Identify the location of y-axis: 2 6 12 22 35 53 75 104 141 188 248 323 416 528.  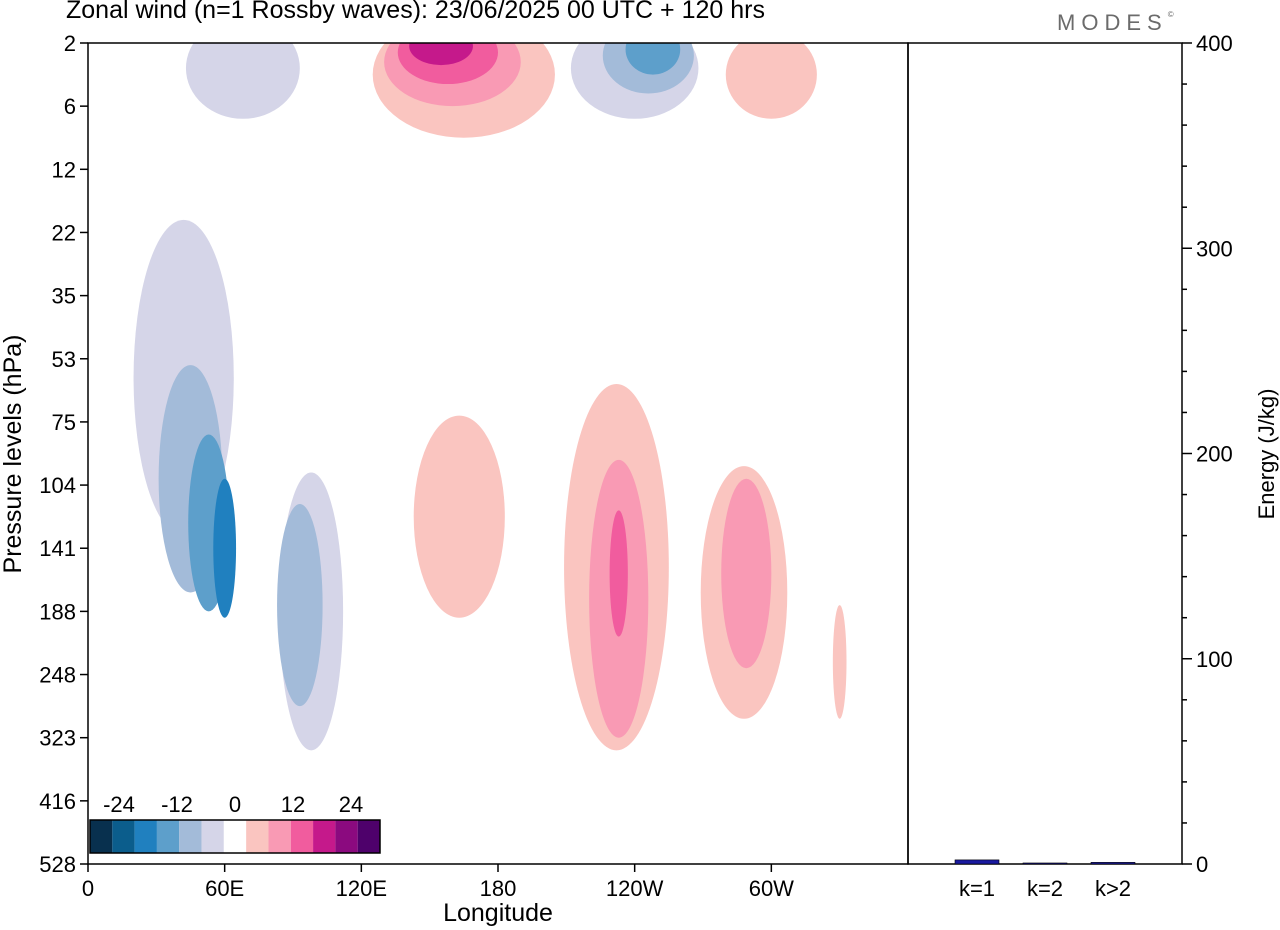
(63, 454).